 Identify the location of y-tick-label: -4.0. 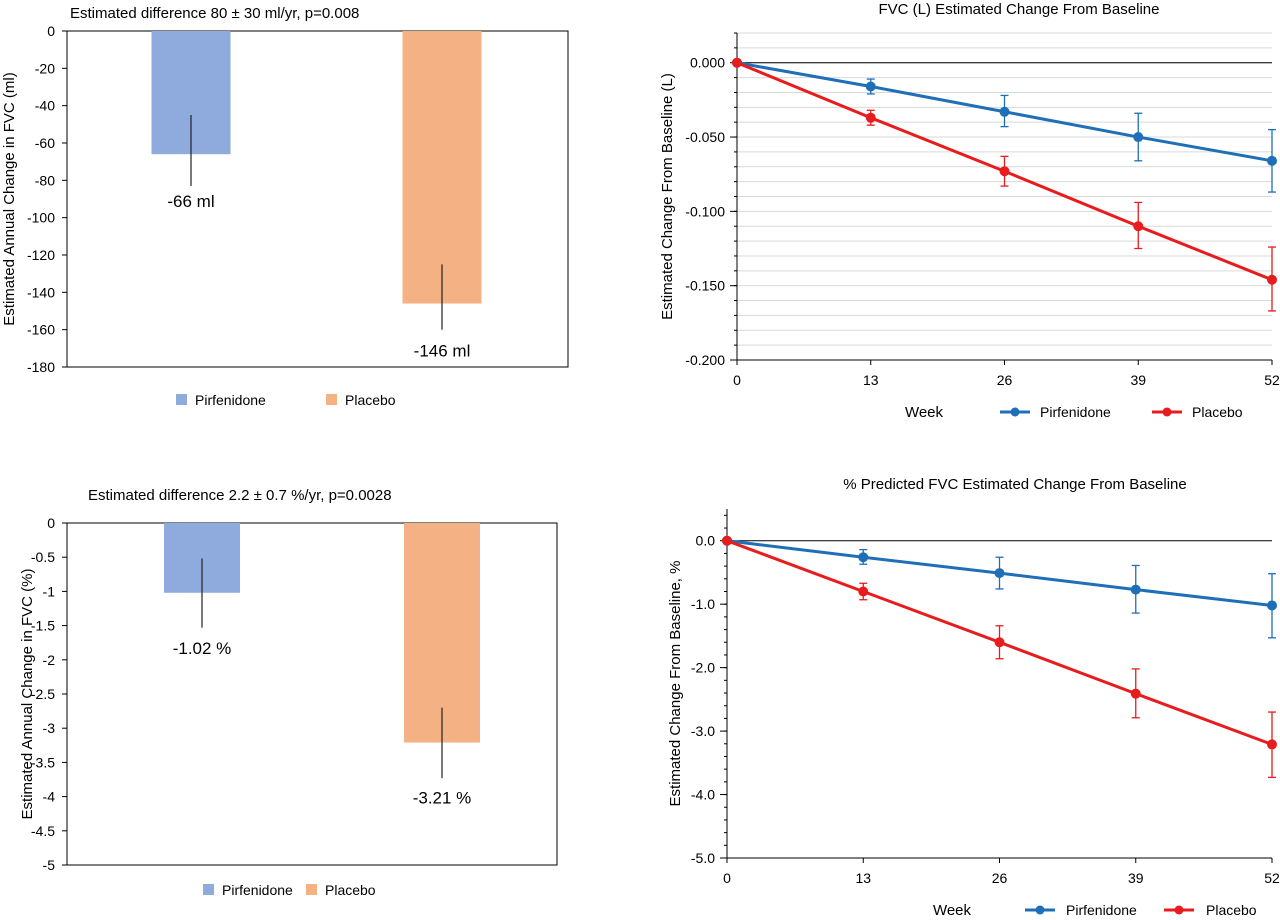
(703, 795).